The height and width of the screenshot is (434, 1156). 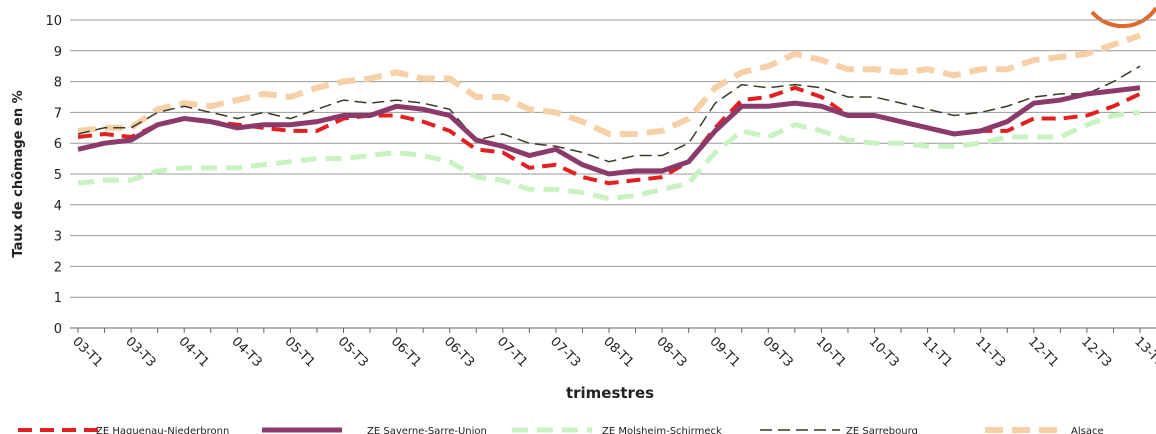 What do you see at coordinates (831, 352) in the screenshot?
I see `x-tick-label: 10-T1` at bounding box center [831, 352].